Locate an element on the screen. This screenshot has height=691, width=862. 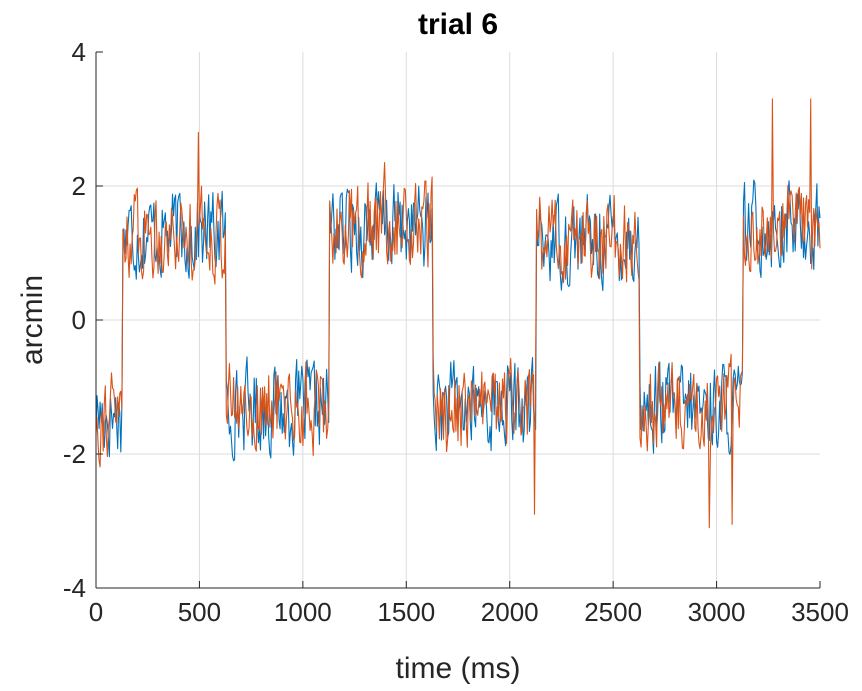
x-tick-label: 3500 is located at coordinates (820, 612).